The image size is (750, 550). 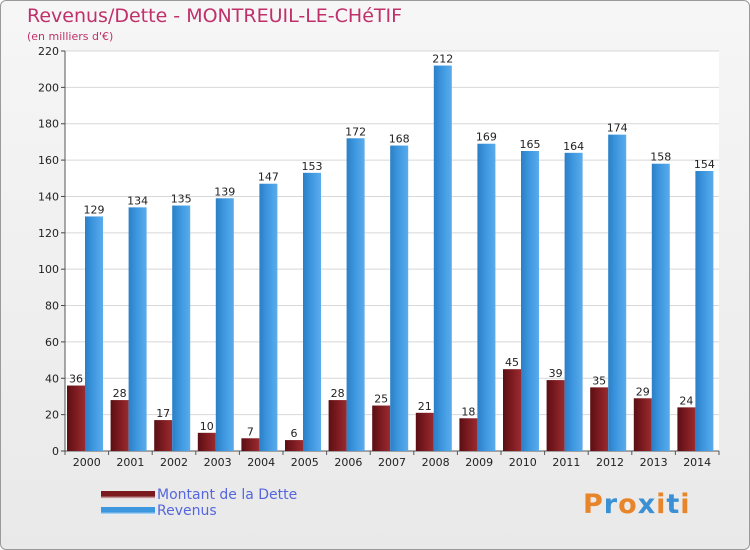 What do you see at coordinates (48, 269) in the screenshot?
I see `y-tick-label: 100` at bounding box center [48, 269].